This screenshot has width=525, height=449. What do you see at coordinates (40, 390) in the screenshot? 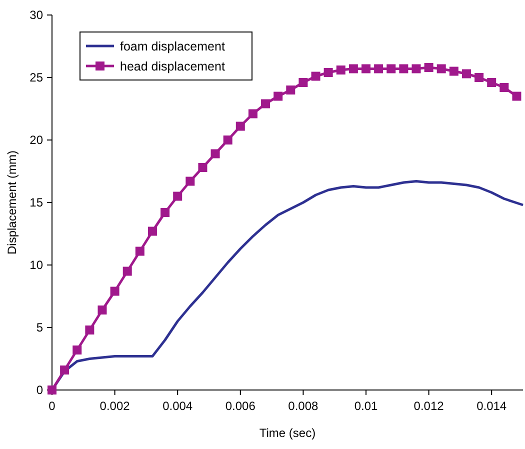
I see `y-tick-label: 0` at bounding box center [40, 390].